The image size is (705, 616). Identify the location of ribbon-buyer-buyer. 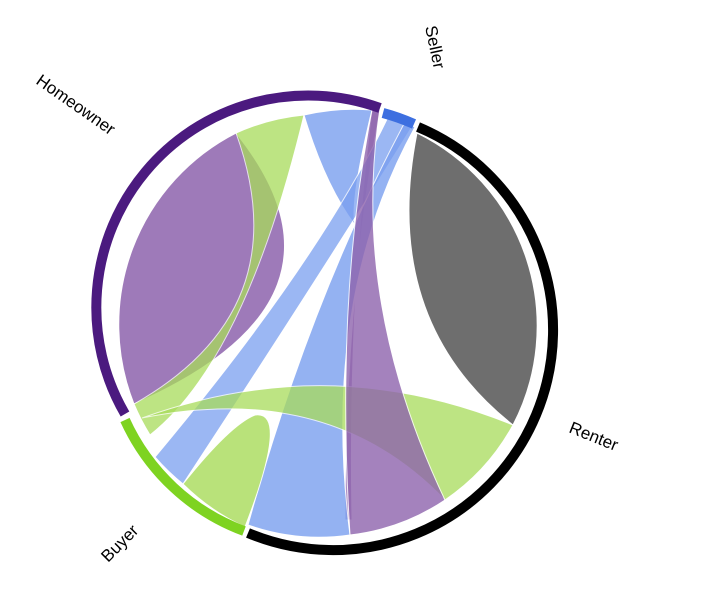
(226, 471).